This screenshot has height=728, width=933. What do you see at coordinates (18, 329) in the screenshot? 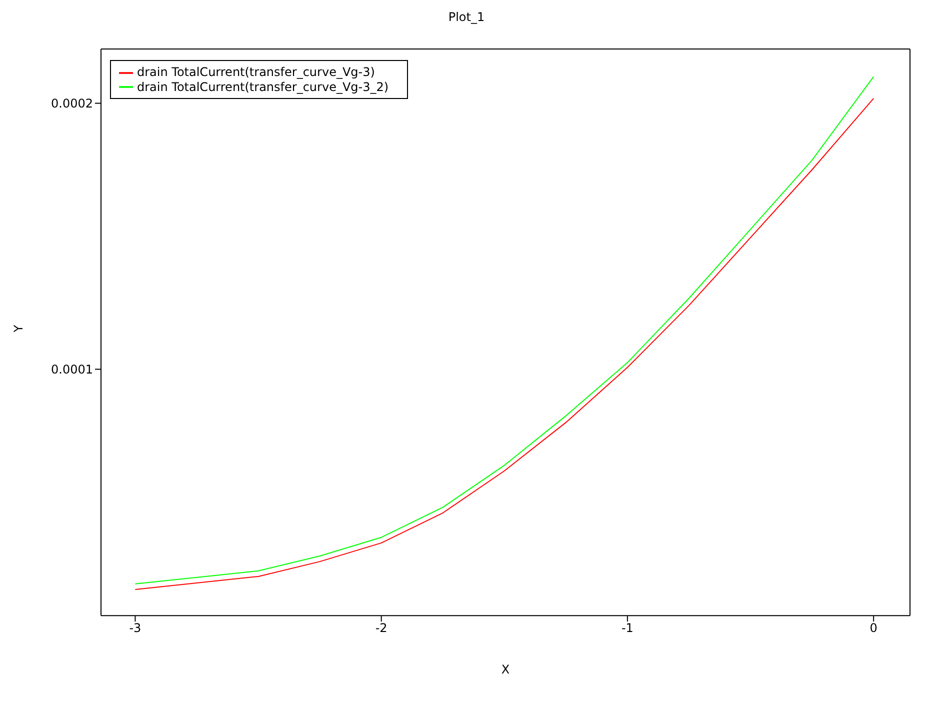
I see `y-axis-title: Y` at bounding box center [18, 329].